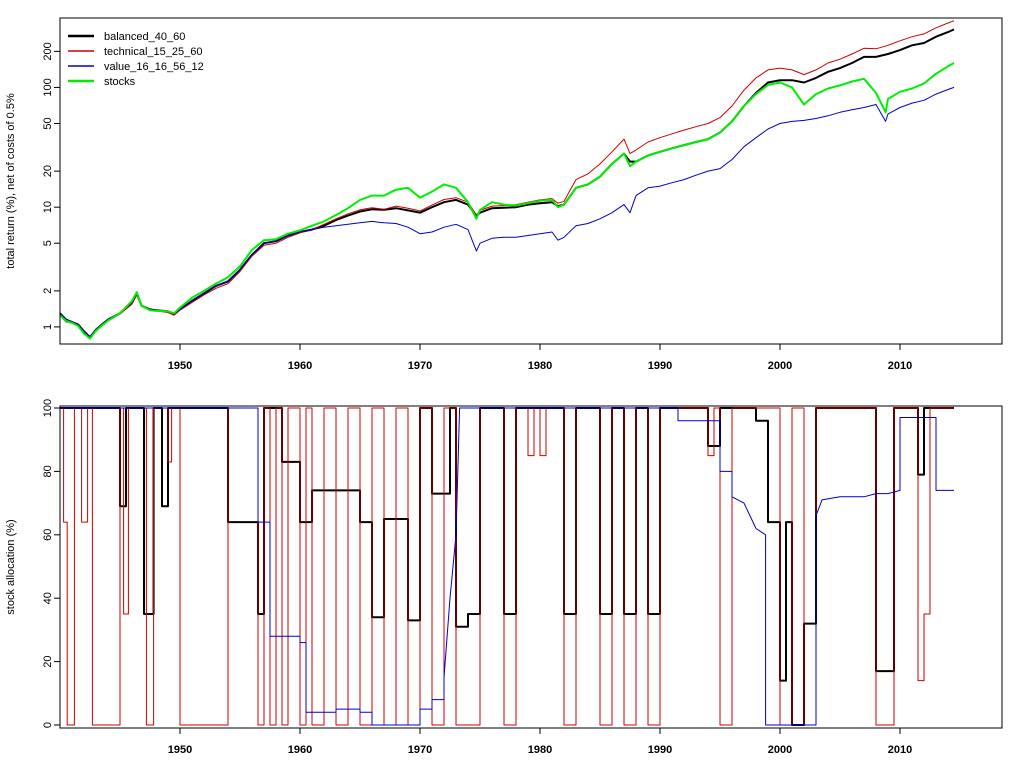  What do you see at coordinates (154, 67) in the screenshot?
I see `legend-label-value-16-16-56-12: value_16_16_56_12` at bounding box center [154, 67].